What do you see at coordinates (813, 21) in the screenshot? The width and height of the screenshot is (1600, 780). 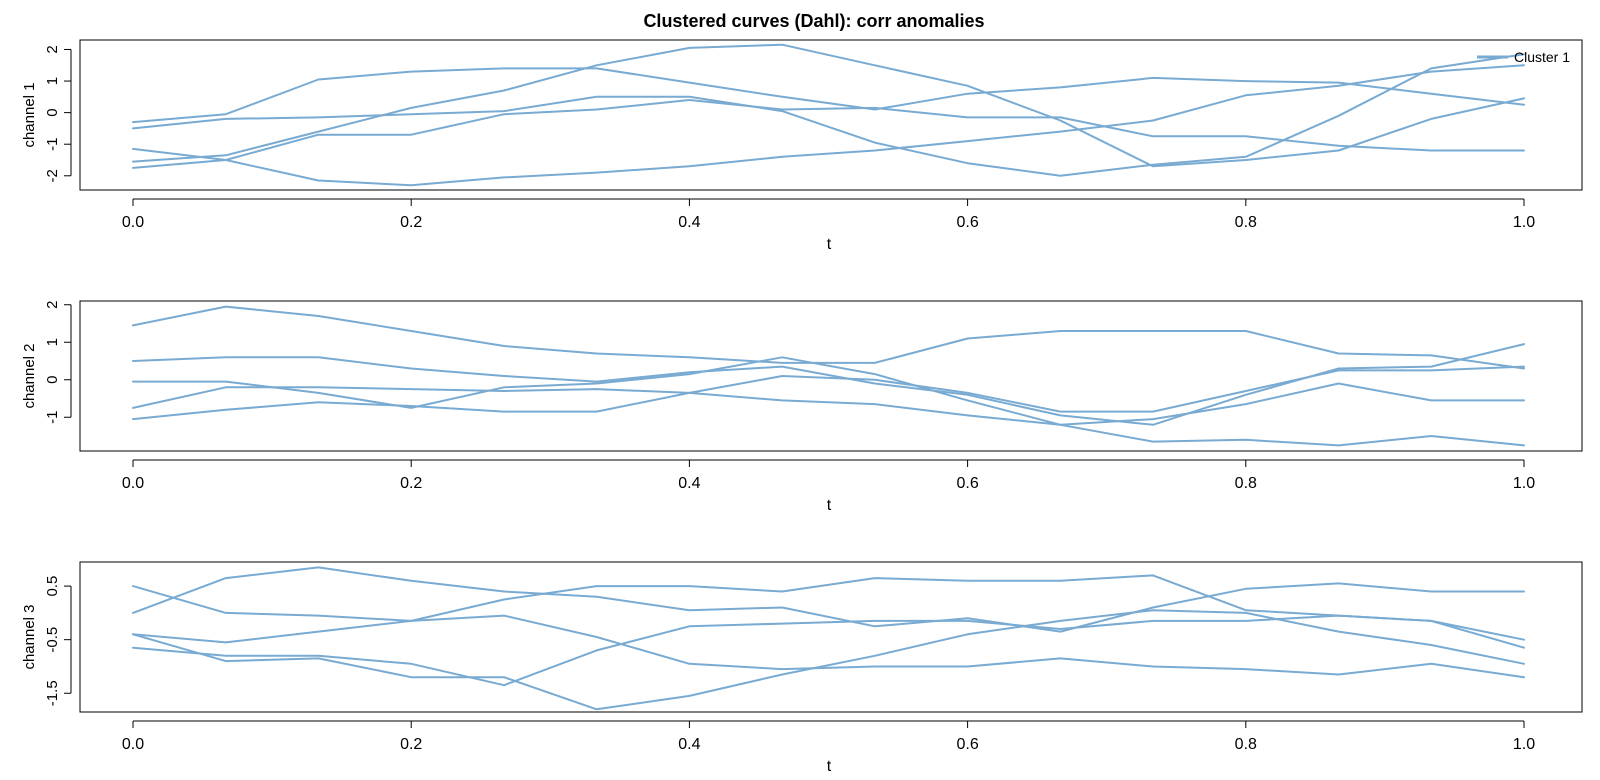 I see `chart-title: Clustered curves (Dahl): corr anomalies` at bounding box center [813, 21].